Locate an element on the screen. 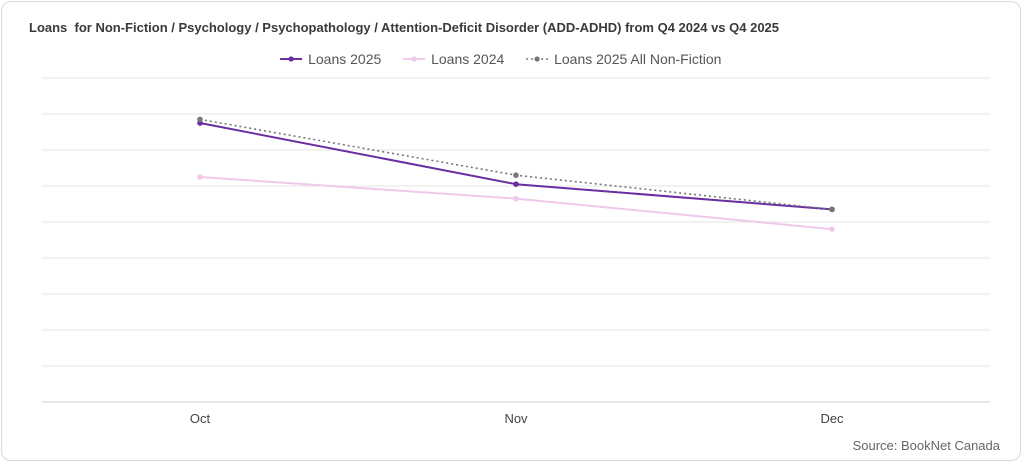 This screenshot has width=1024, height=464. legend-label: Loans 2024 is located at coordinates (467, 59).